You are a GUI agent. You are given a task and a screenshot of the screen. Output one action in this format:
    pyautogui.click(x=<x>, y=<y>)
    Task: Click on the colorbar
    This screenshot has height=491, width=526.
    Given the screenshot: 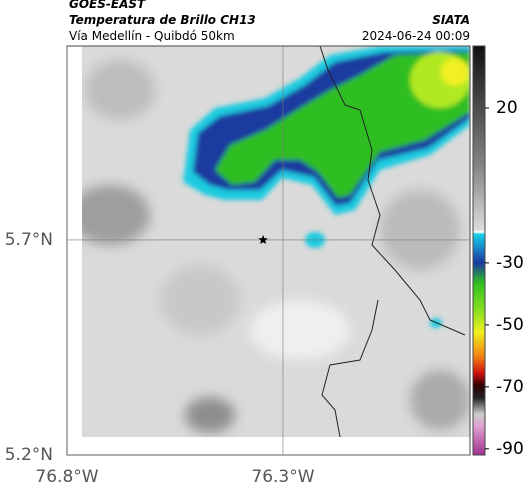 What is the action you would take?
    pyautogui.click(x=479, y=250)
    